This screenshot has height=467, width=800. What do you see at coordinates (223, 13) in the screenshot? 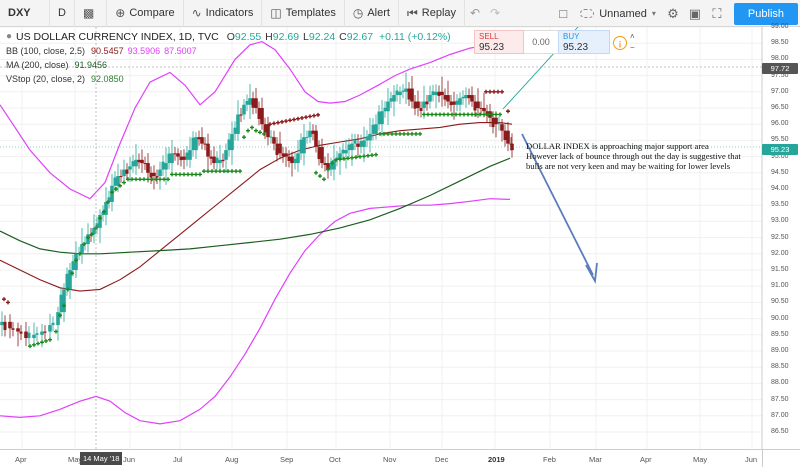
I see `indicators-button: ∿ Indicators` at bounding box center [223, 13].